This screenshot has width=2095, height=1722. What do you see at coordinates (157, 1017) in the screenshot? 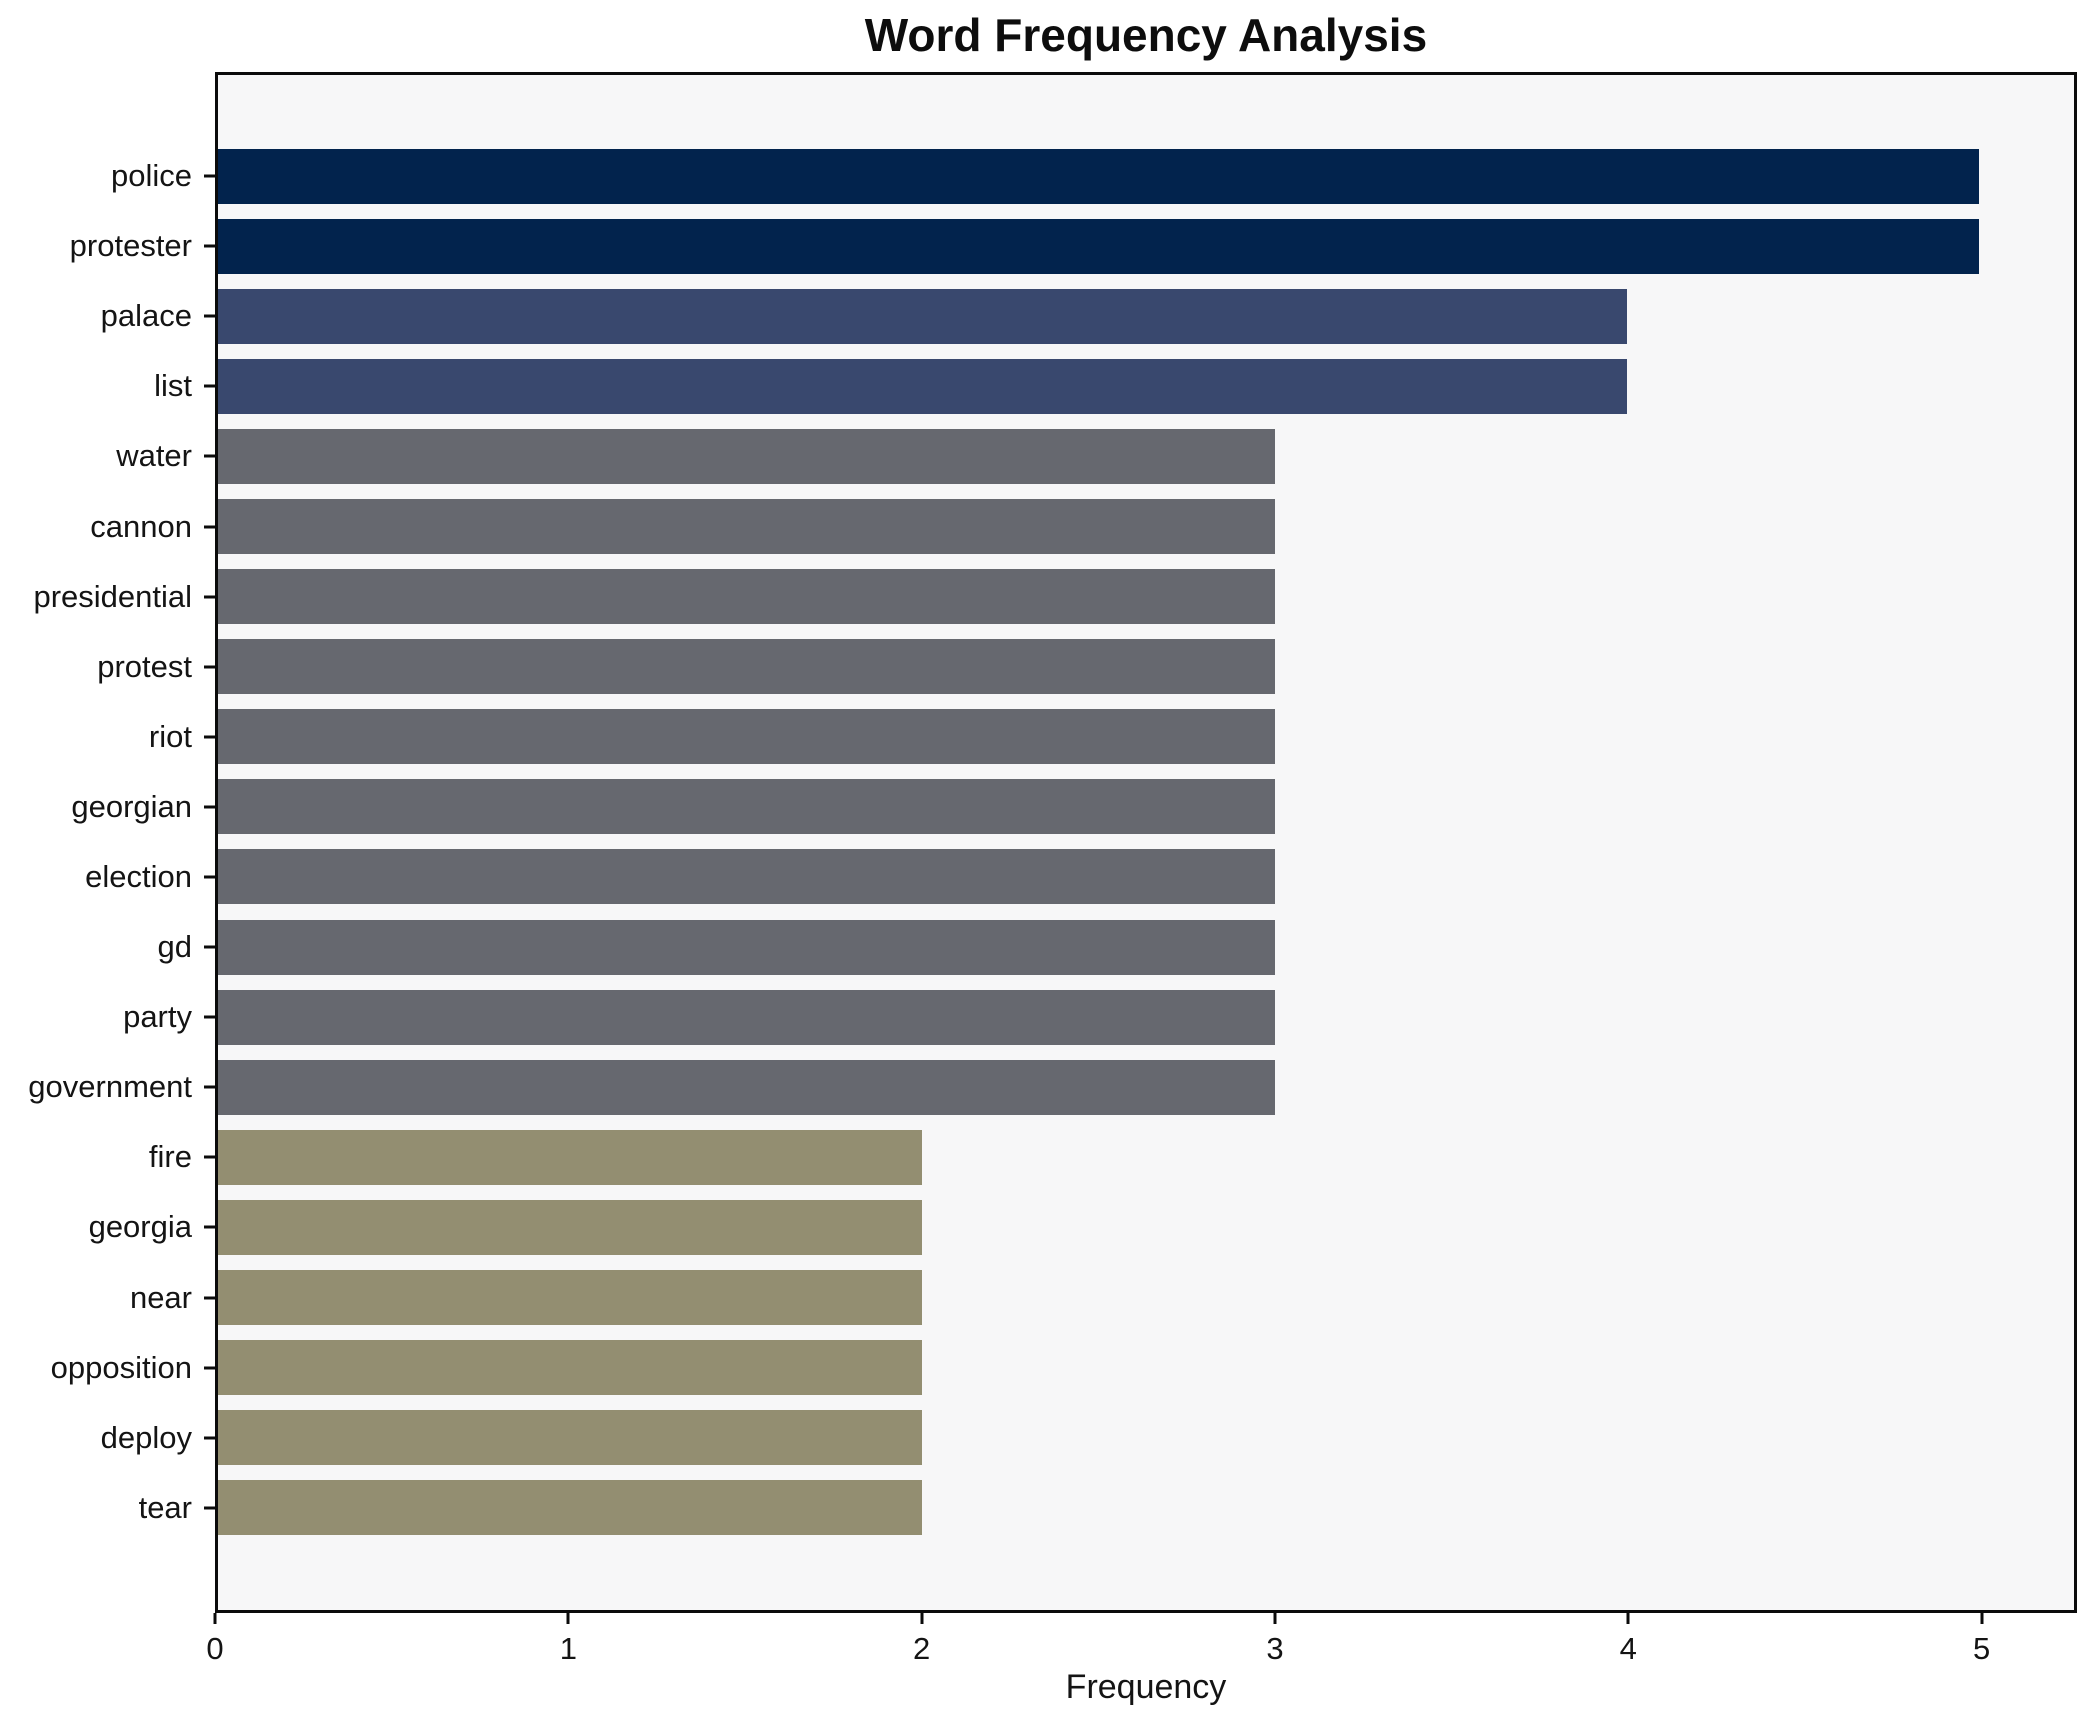
I see `y-axis-label: party` at bounding box center [157, 1017].